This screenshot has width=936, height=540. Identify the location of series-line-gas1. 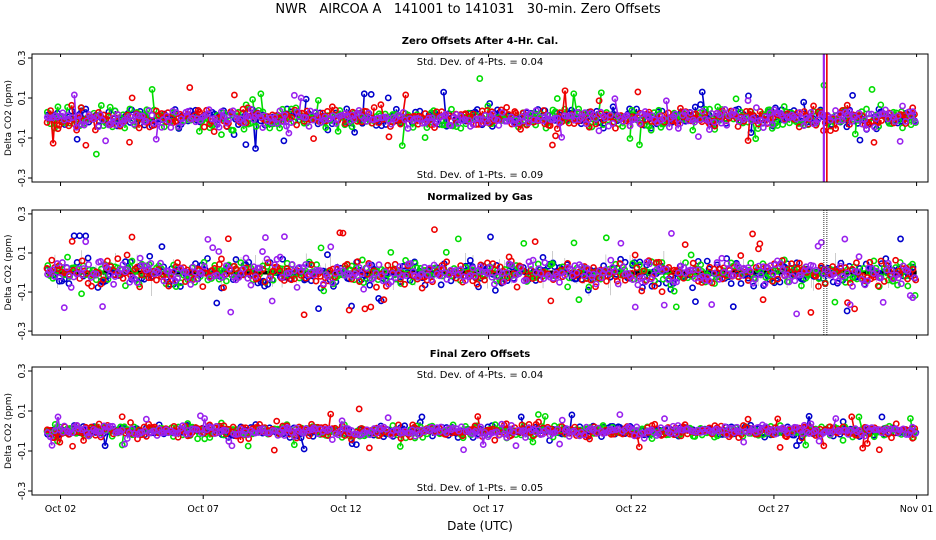
(445, 109).